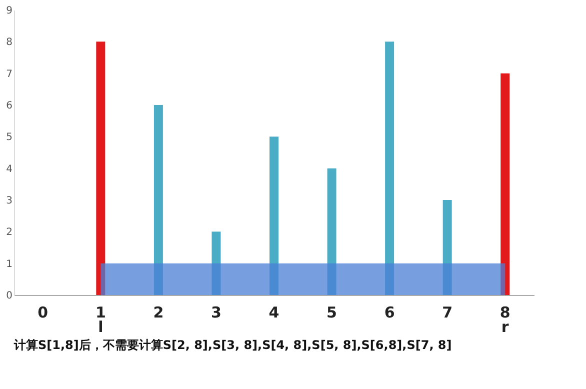  What do you see at coordinates (9, 232) in the screenshot?
I see `y-tick-label: 2` at bounding box center [9, 232].